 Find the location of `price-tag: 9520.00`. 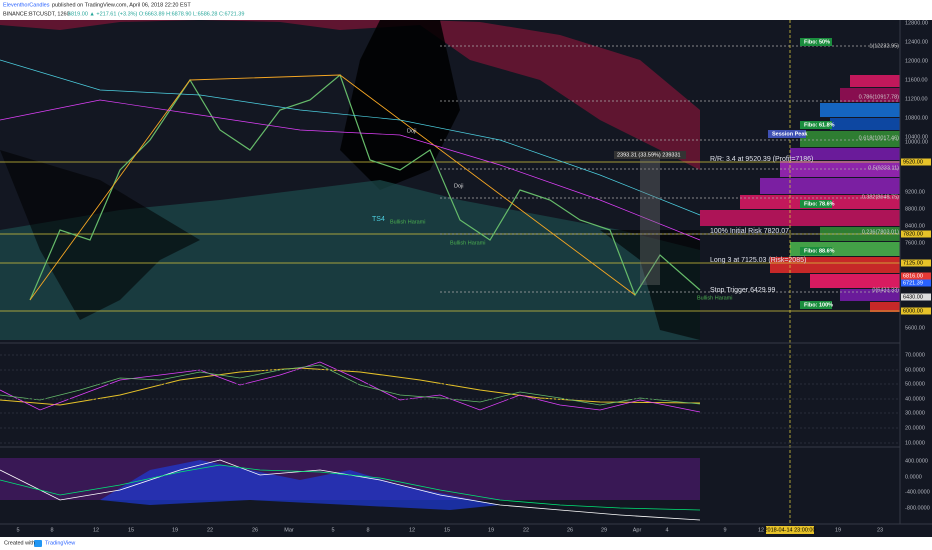

price-tag: 9520.00 is located at coordinates (913, 162).